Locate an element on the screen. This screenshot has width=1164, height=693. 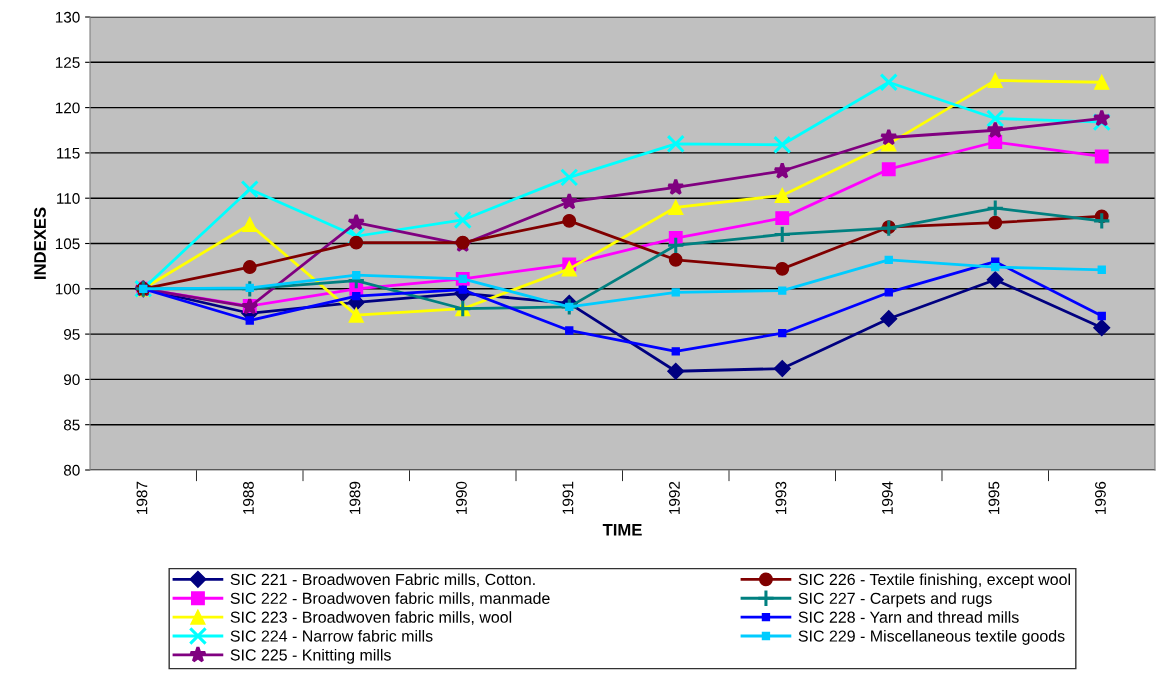
y-tick-label: 85 is located at coordinates (71, 425).